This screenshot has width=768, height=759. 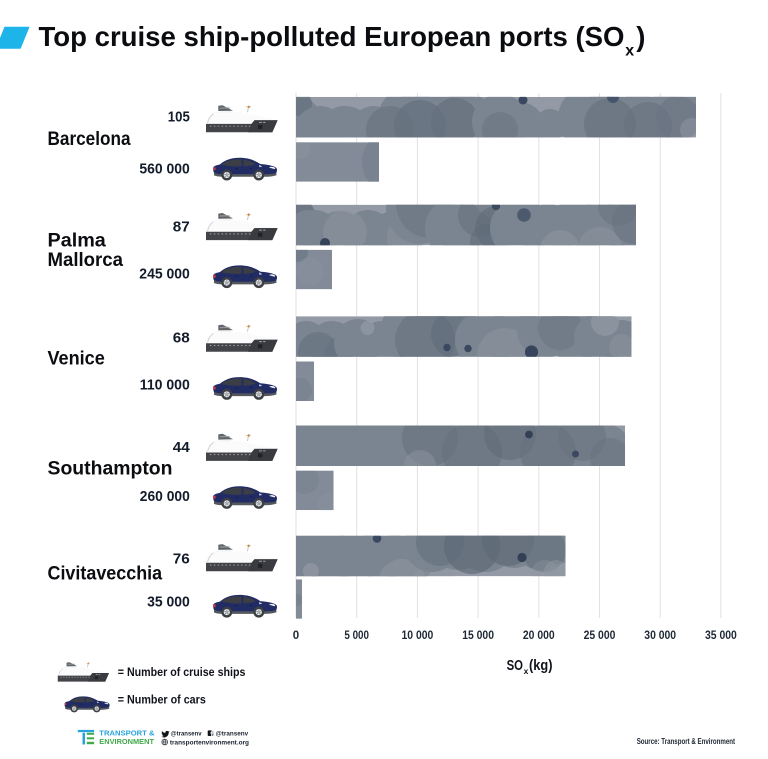 I want to click on svg-text: 10 000, so click(x=418, y=636).